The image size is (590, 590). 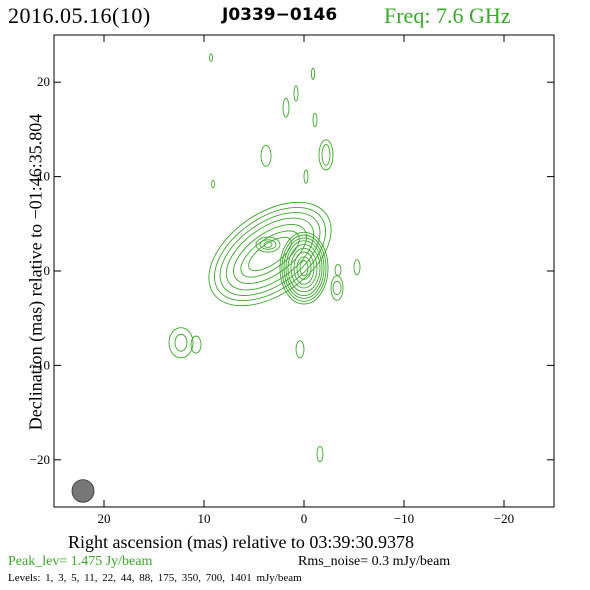 I want to click on y-tick-label: 20, so click(x=43, y=81).